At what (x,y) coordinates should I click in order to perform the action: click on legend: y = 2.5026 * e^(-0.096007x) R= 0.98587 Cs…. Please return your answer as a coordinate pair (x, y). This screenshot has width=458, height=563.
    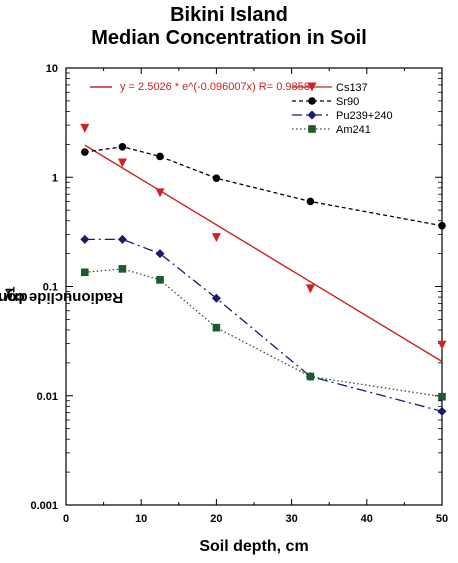
    Looking at the image, I should click on (241, 108).